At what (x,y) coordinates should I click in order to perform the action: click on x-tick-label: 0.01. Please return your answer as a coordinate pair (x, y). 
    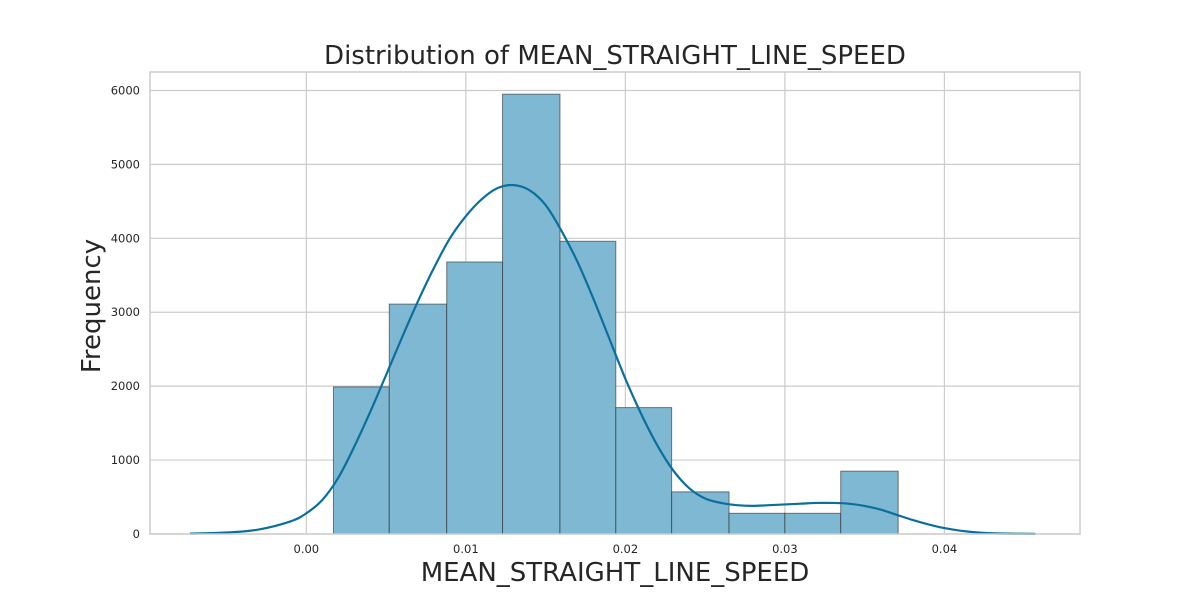
    Looking at the image, I should click on (466, 549).